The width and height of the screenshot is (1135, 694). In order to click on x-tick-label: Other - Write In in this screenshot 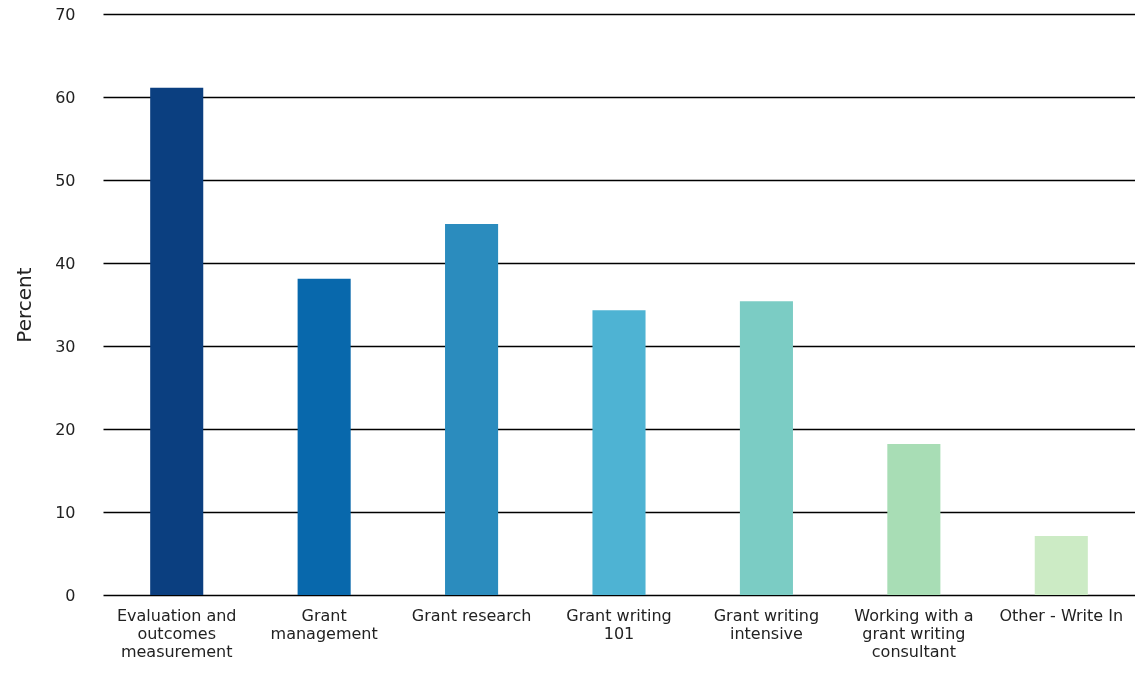, I will do `click(1061, 615)`.